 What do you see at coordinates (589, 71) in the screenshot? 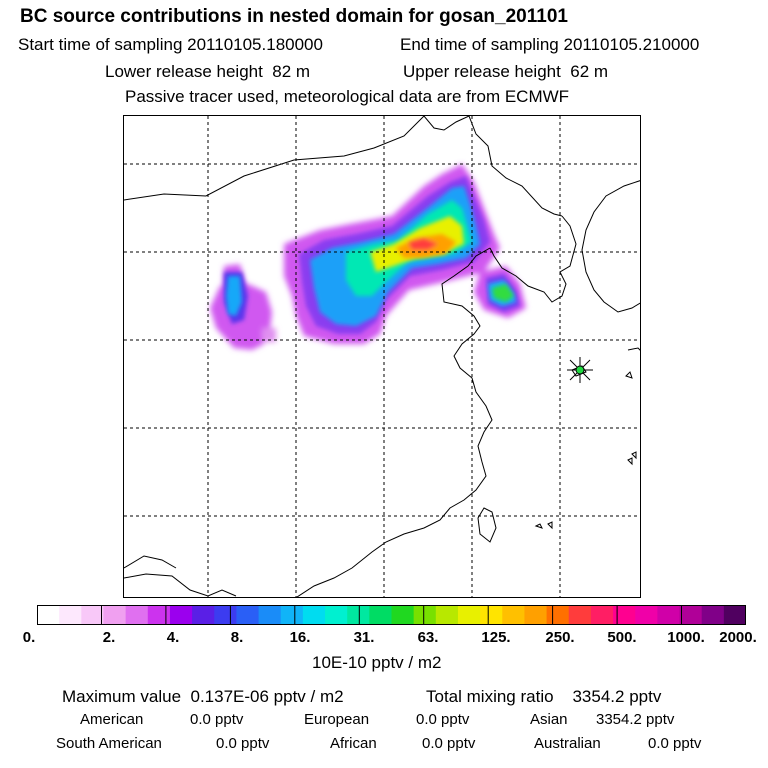
I see `upper-height-value: 62 m` at bounding box center [589, 71].